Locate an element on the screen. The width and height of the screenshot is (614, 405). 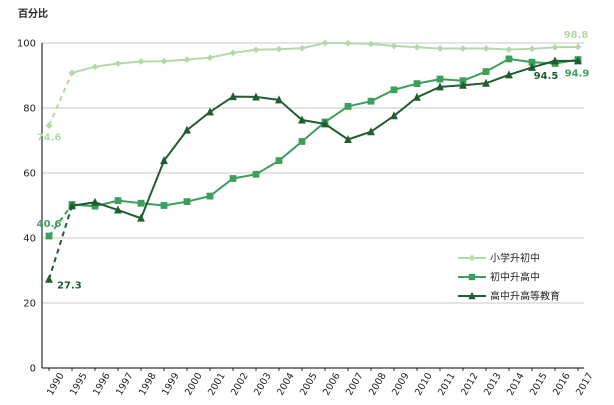
data-label: 27.3 is located at coordinates (69, 285).